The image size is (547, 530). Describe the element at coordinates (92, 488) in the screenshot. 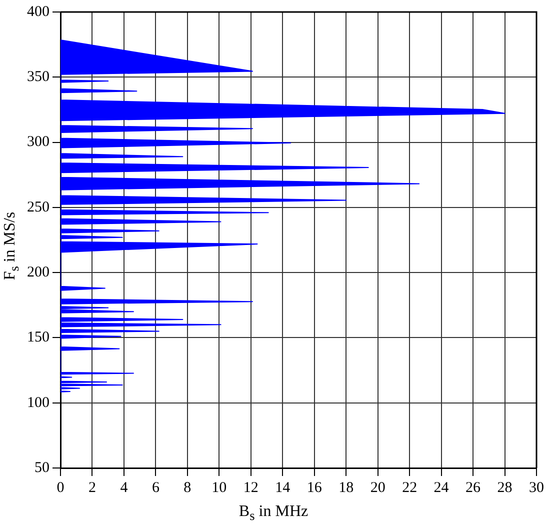

I see `x-tick-label: 2` at that location.